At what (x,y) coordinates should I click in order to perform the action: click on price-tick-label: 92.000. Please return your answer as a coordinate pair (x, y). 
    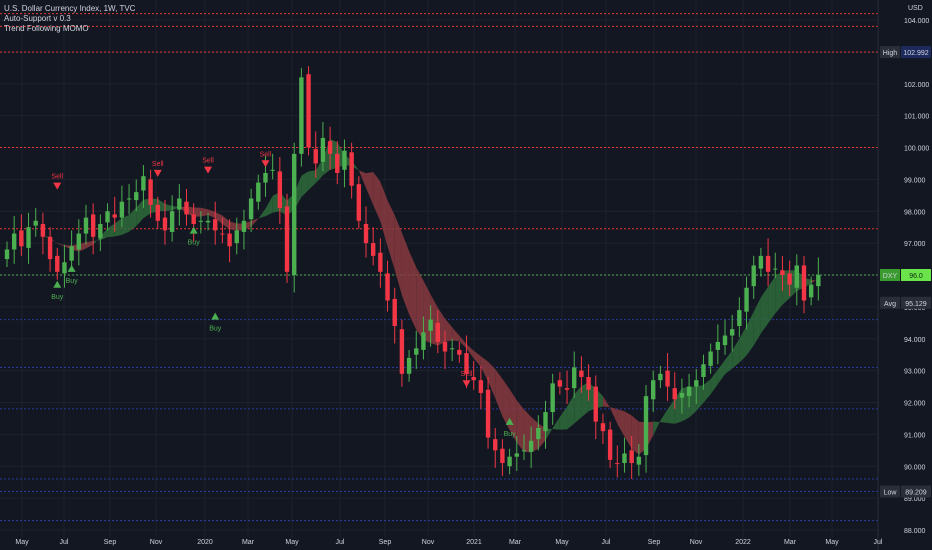
    Looking at the image, I should click on (915, 404).